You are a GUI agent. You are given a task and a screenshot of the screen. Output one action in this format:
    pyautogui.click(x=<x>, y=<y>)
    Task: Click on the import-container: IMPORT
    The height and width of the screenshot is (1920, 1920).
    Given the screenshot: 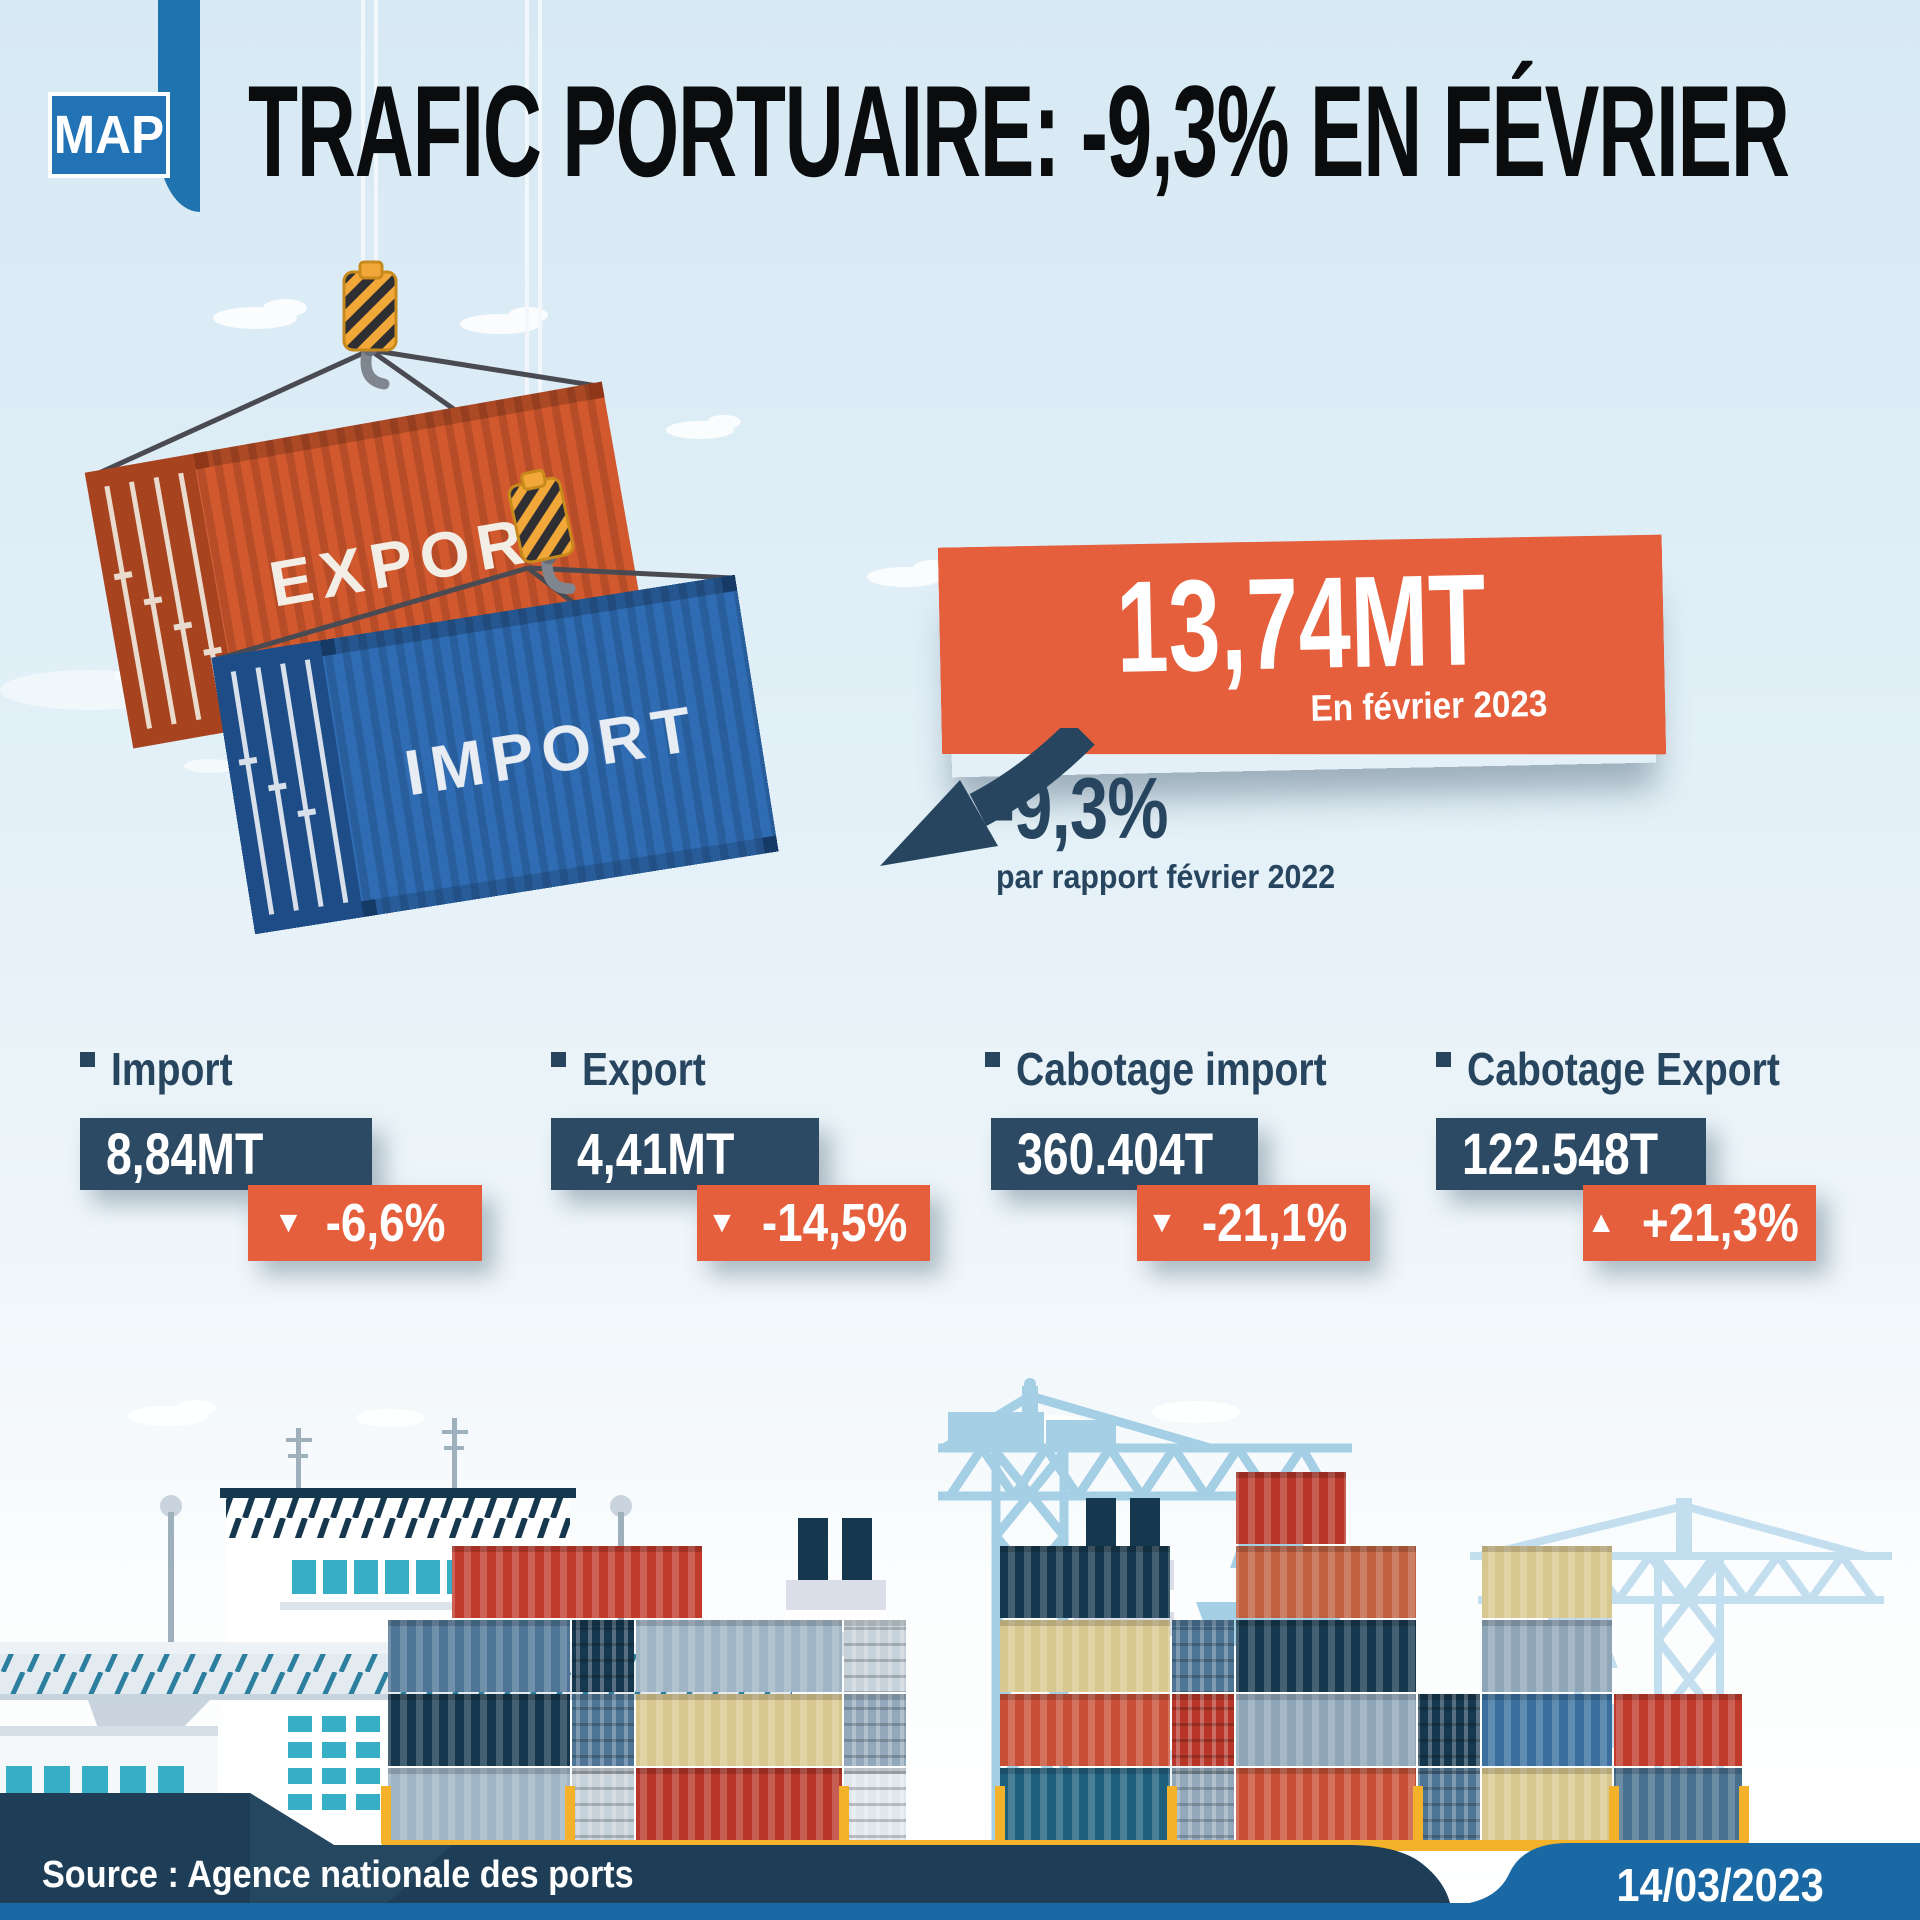 What is the action you would take?
    pyautogui.click(x=495, y=754)
    